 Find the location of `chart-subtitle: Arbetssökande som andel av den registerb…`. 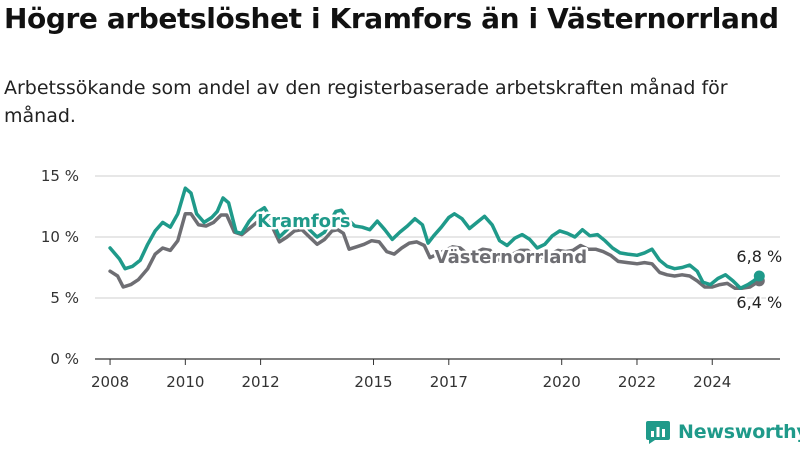

chart-subtitle: Arbetssökande som andel av den registerb… is located at coordinates (366, 102).